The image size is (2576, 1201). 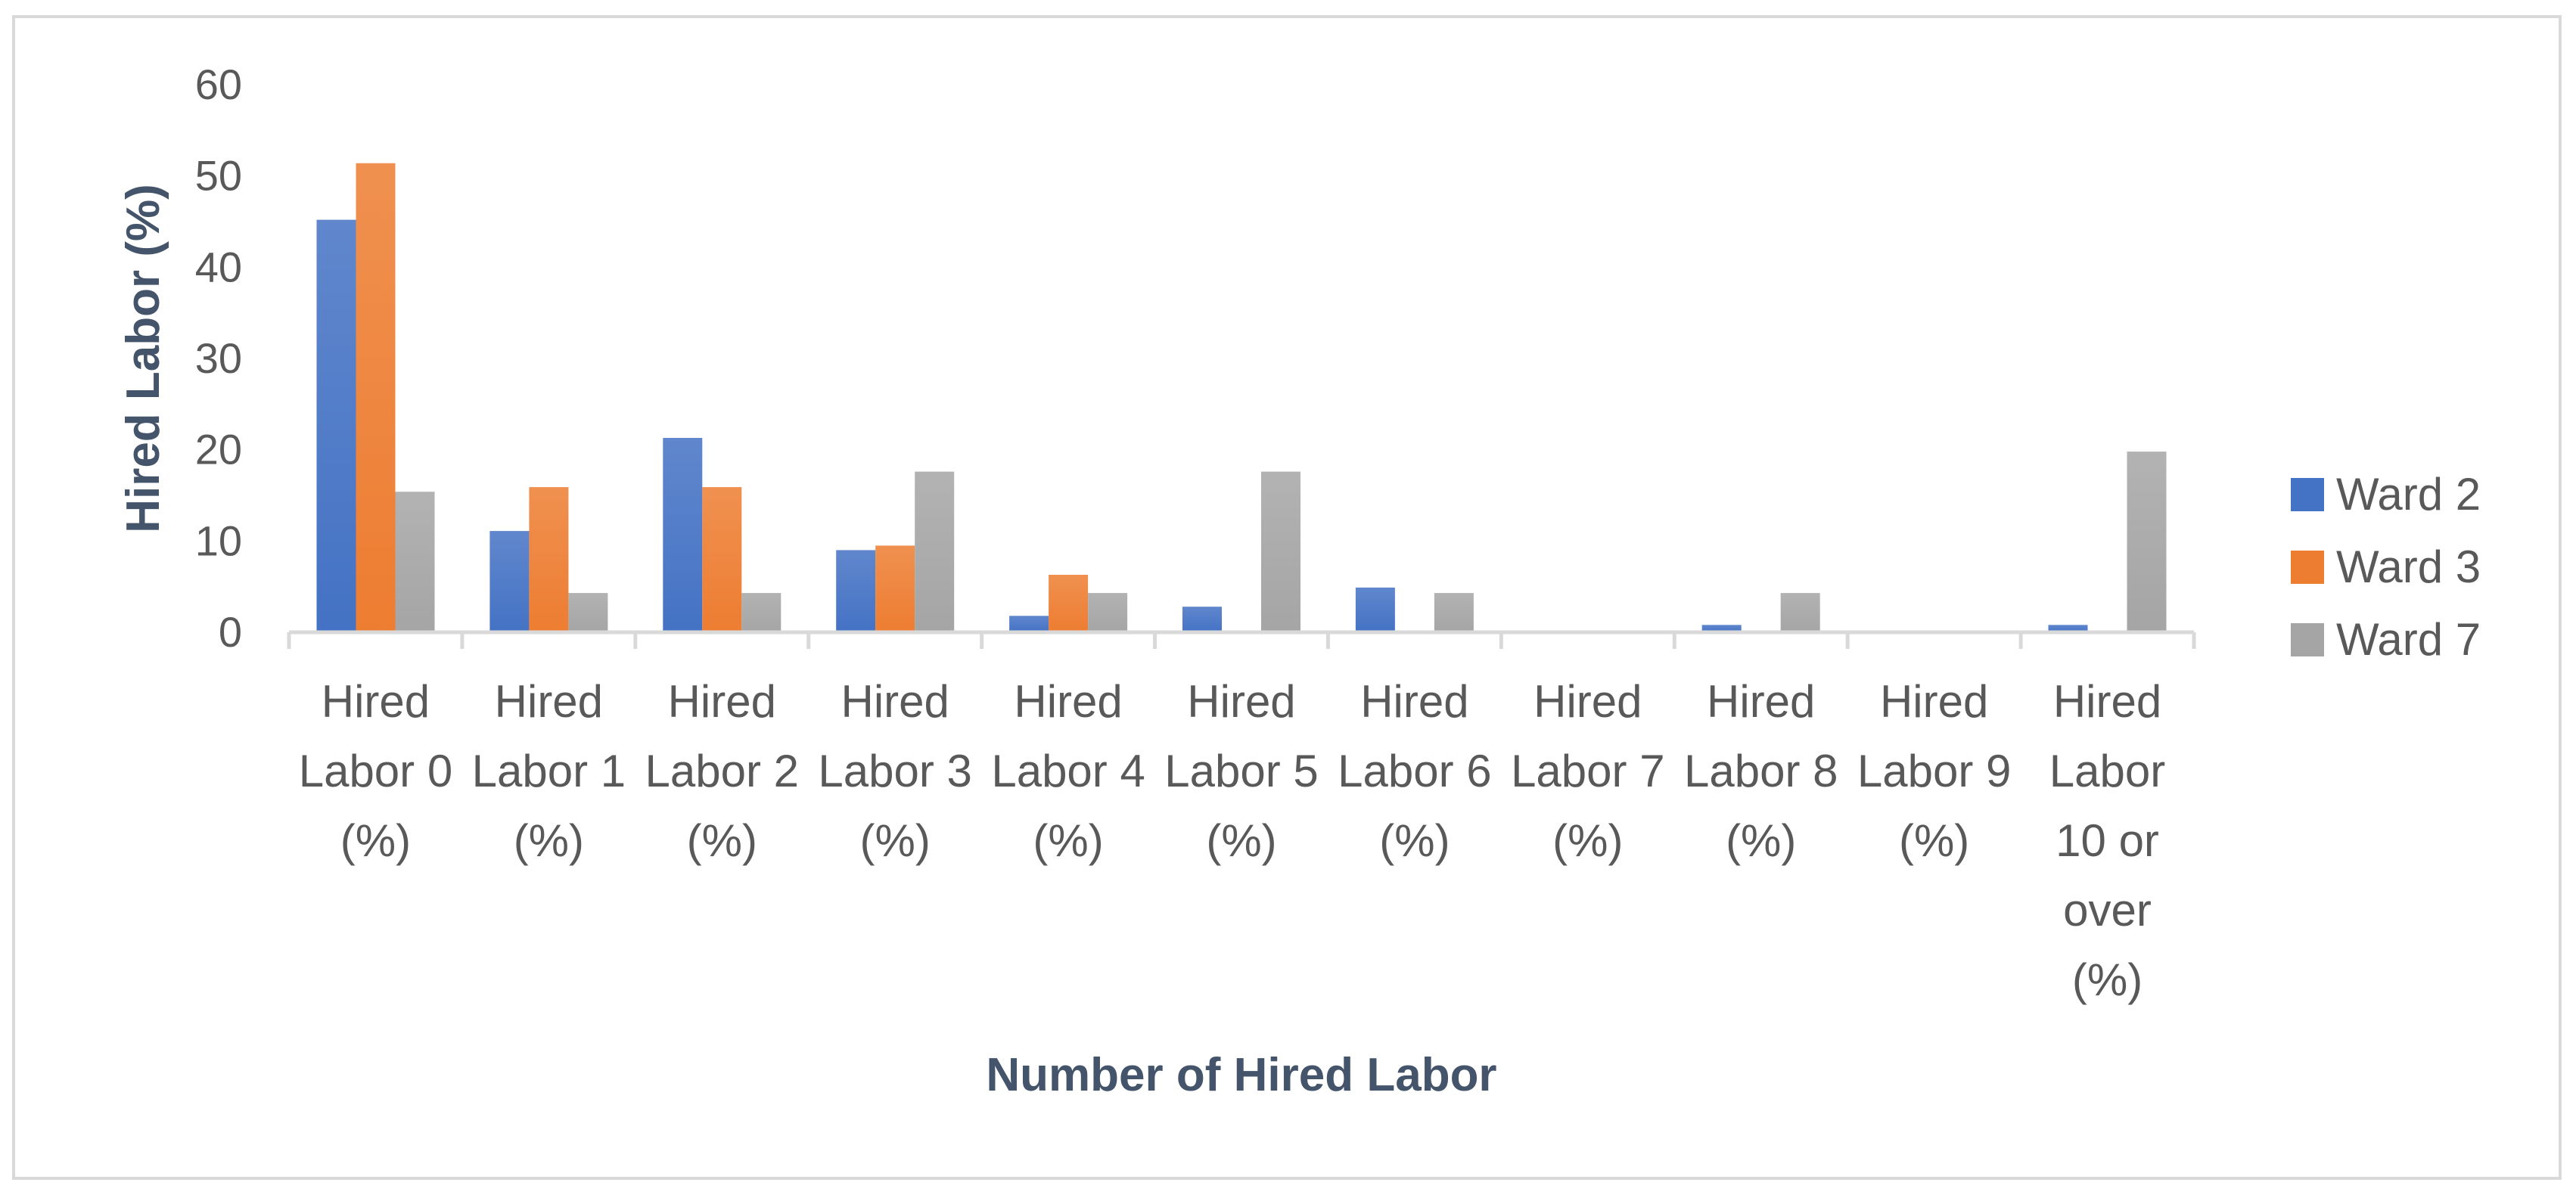 I want to click on x-category-label: Hired Labor 5 (%), so click(x=1241, y=771).